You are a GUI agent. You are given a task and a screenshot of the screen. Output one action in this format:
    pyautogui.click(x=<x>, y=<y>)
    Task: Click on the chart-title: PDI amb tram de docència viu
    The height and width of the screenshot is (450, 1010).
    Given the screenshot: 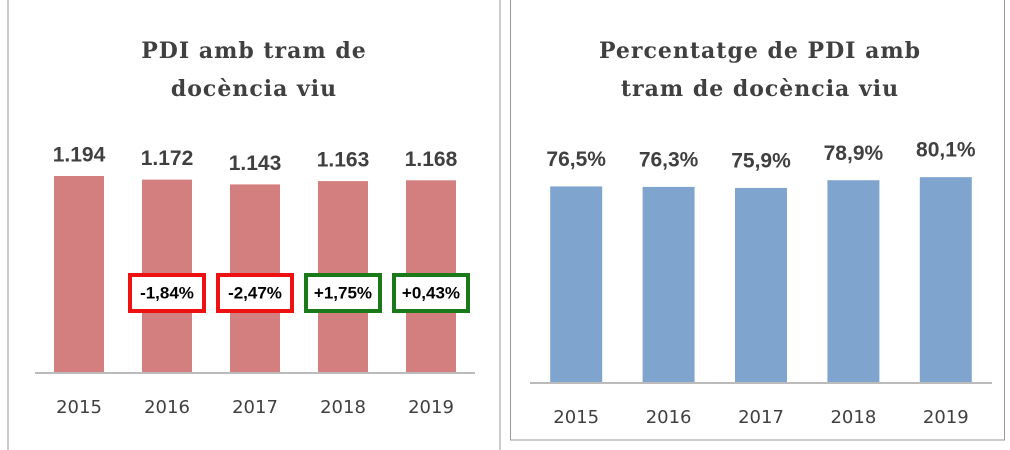 What is the action you would take?
    pyautogui.click(x=254, y=70)
    